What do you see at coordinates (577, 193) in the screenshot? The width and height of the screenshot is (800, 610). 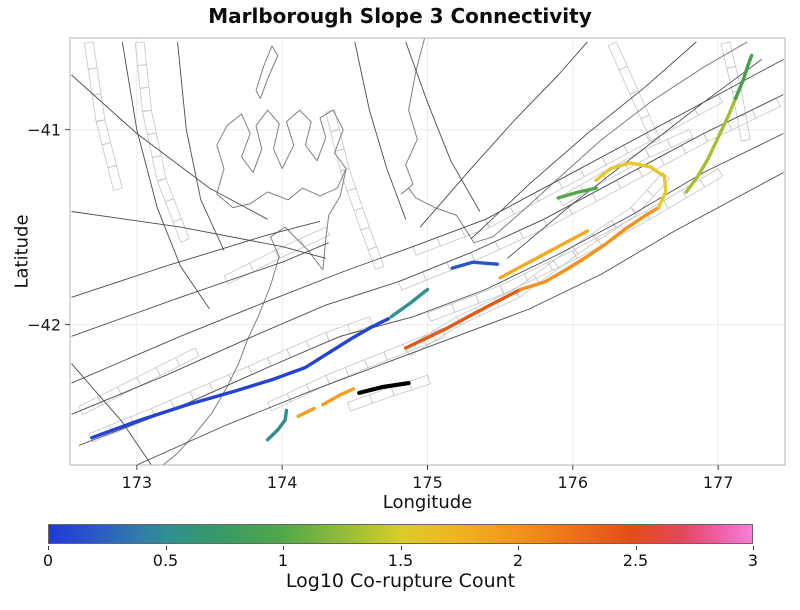 I see `rupture-trace-green-short` at bounding box center [577, 193].